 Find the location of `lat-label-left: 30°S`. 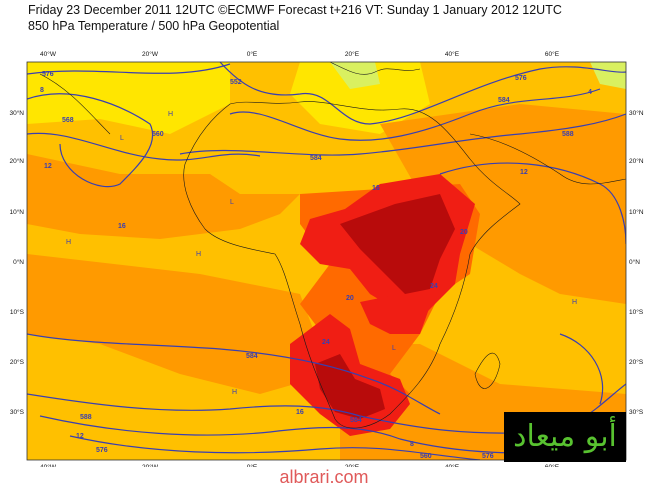

lat-label-left: 30°S is located at coordinates (17, 412).